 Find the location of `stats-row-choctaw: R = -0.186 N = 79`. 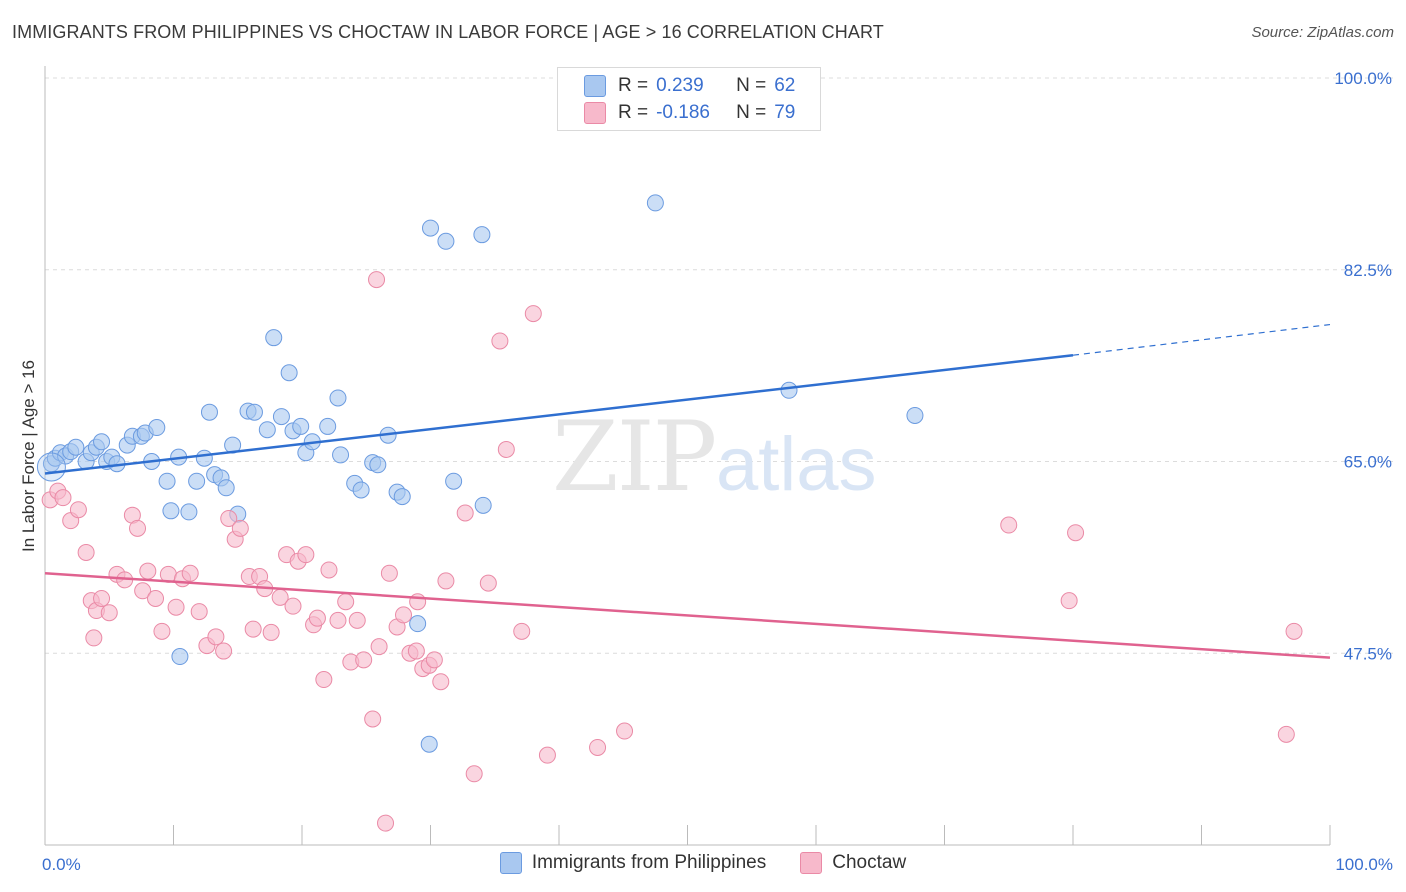

stats-row-choctaw: R = -0.186 N = 79 is located at coordinates (689, 113).